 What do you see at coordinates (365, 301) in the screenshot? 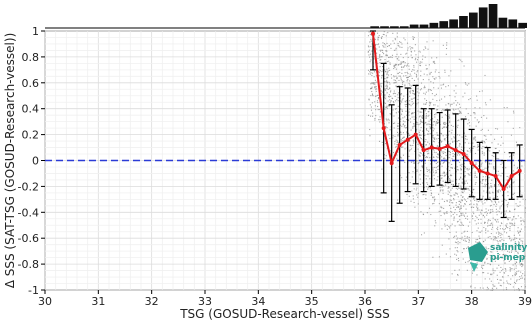
I see `x-tick-label: 36` at bounding box center [365, 301].